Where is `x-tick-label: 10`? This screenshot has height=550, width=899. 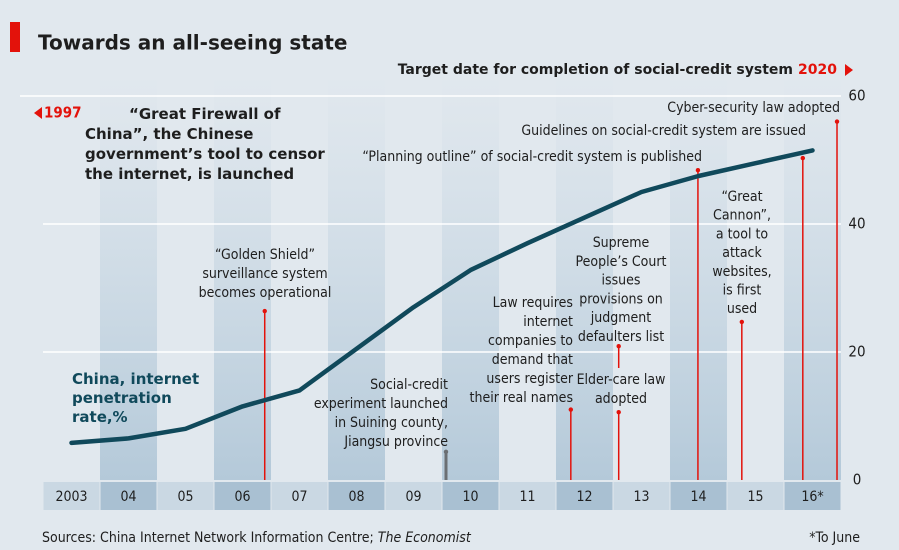
x-tick-label: 10 is located at coordinates (470, 497).